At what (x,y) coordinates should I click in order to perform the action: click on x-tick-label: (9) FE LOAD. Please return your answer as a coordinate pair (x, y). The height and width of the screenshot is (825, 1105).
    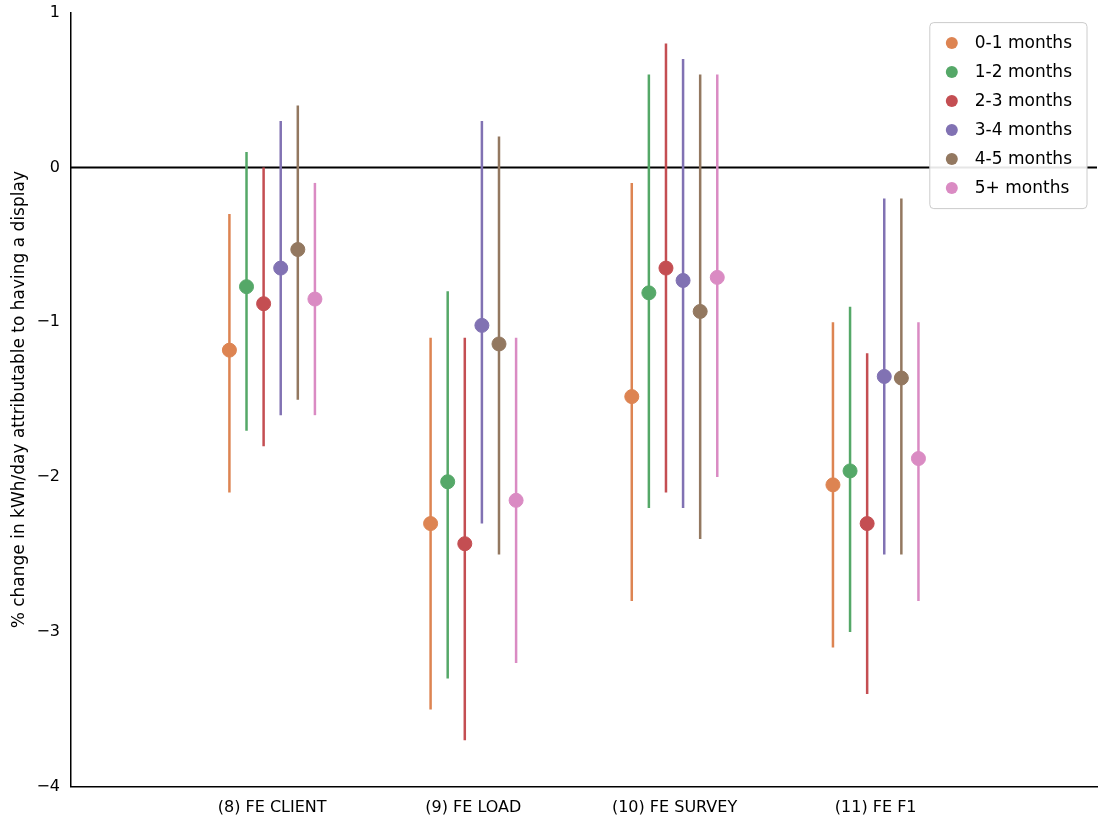
    Looking at the image, I should click on (473, 806).